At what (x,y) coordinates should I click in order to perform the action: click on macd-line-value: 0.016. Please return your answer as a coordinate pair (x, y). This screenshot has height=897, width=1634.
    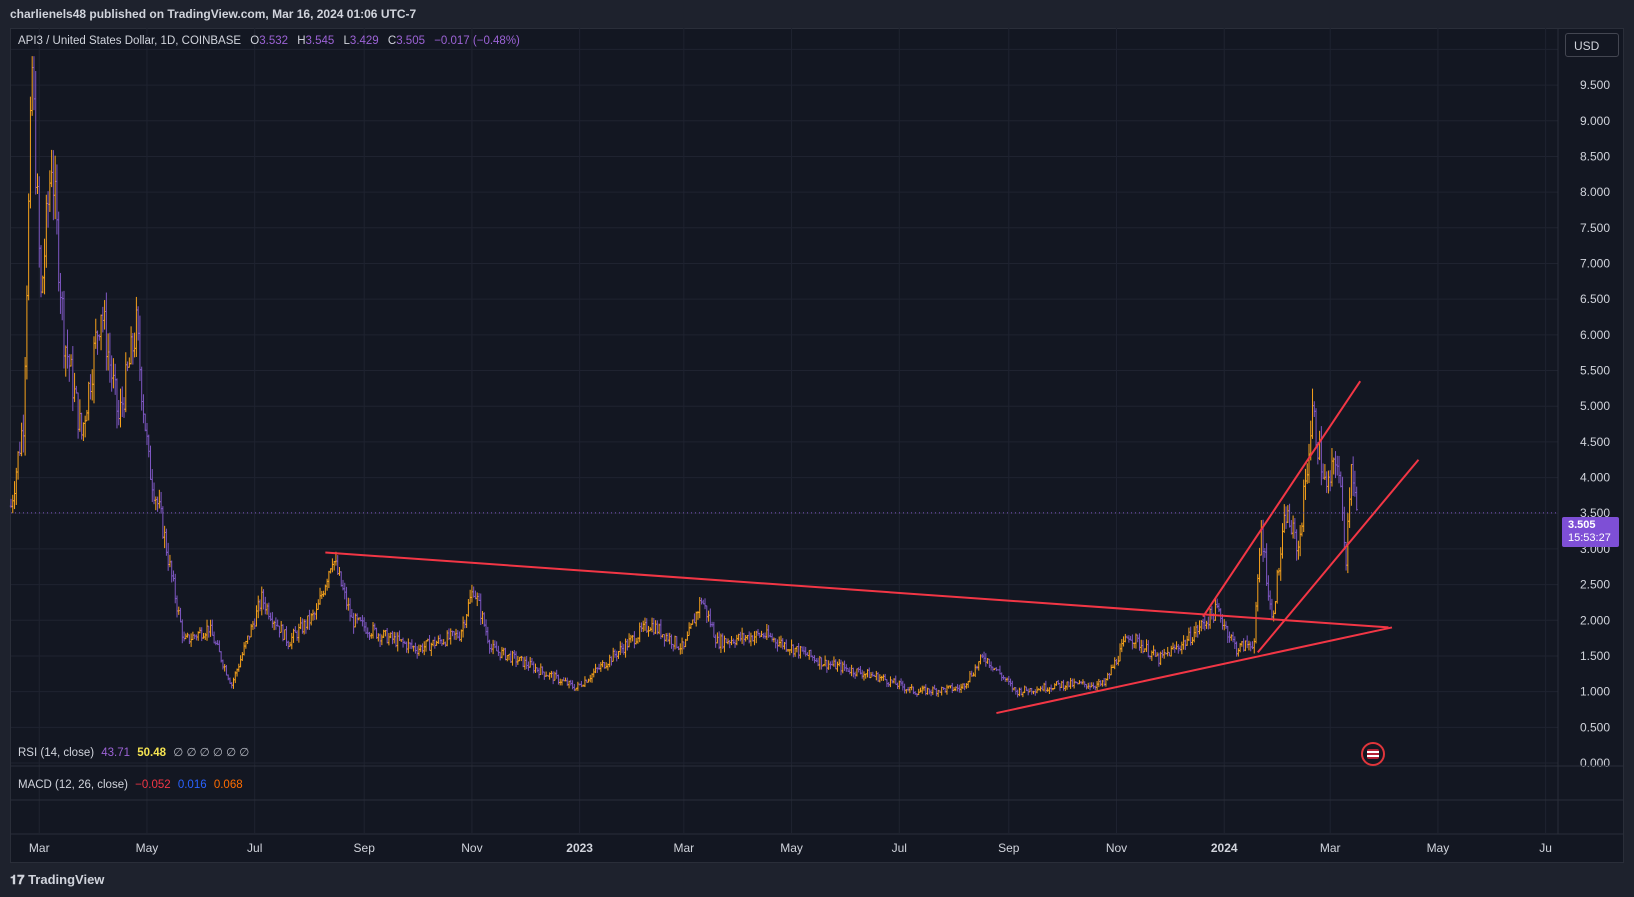
    Looking at the image, I should click on (192, 785).